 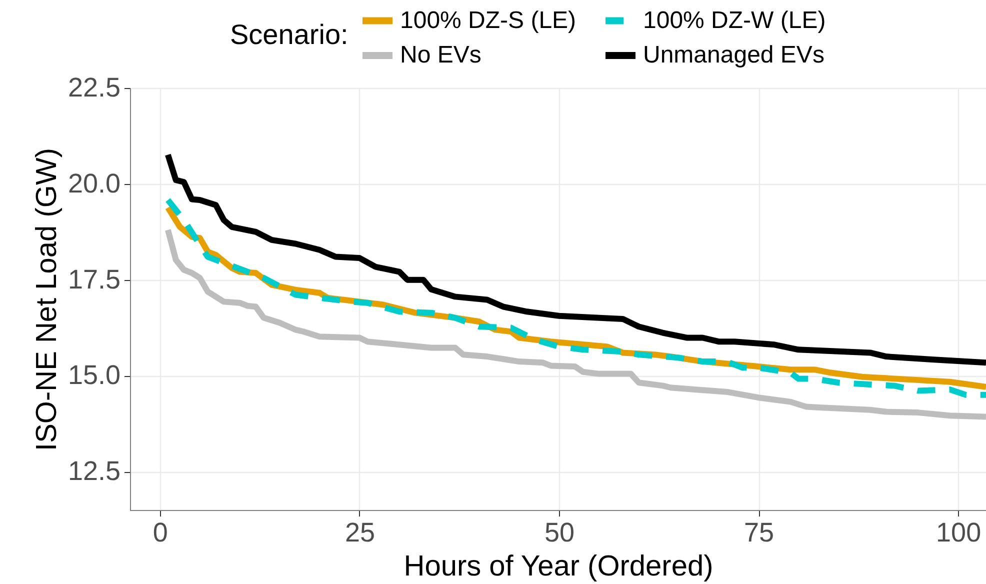 What do you see at coordinates (94, 375) in the screenshot?
I see `y-tick-label: 15.0` at bounding box center [94, 375].